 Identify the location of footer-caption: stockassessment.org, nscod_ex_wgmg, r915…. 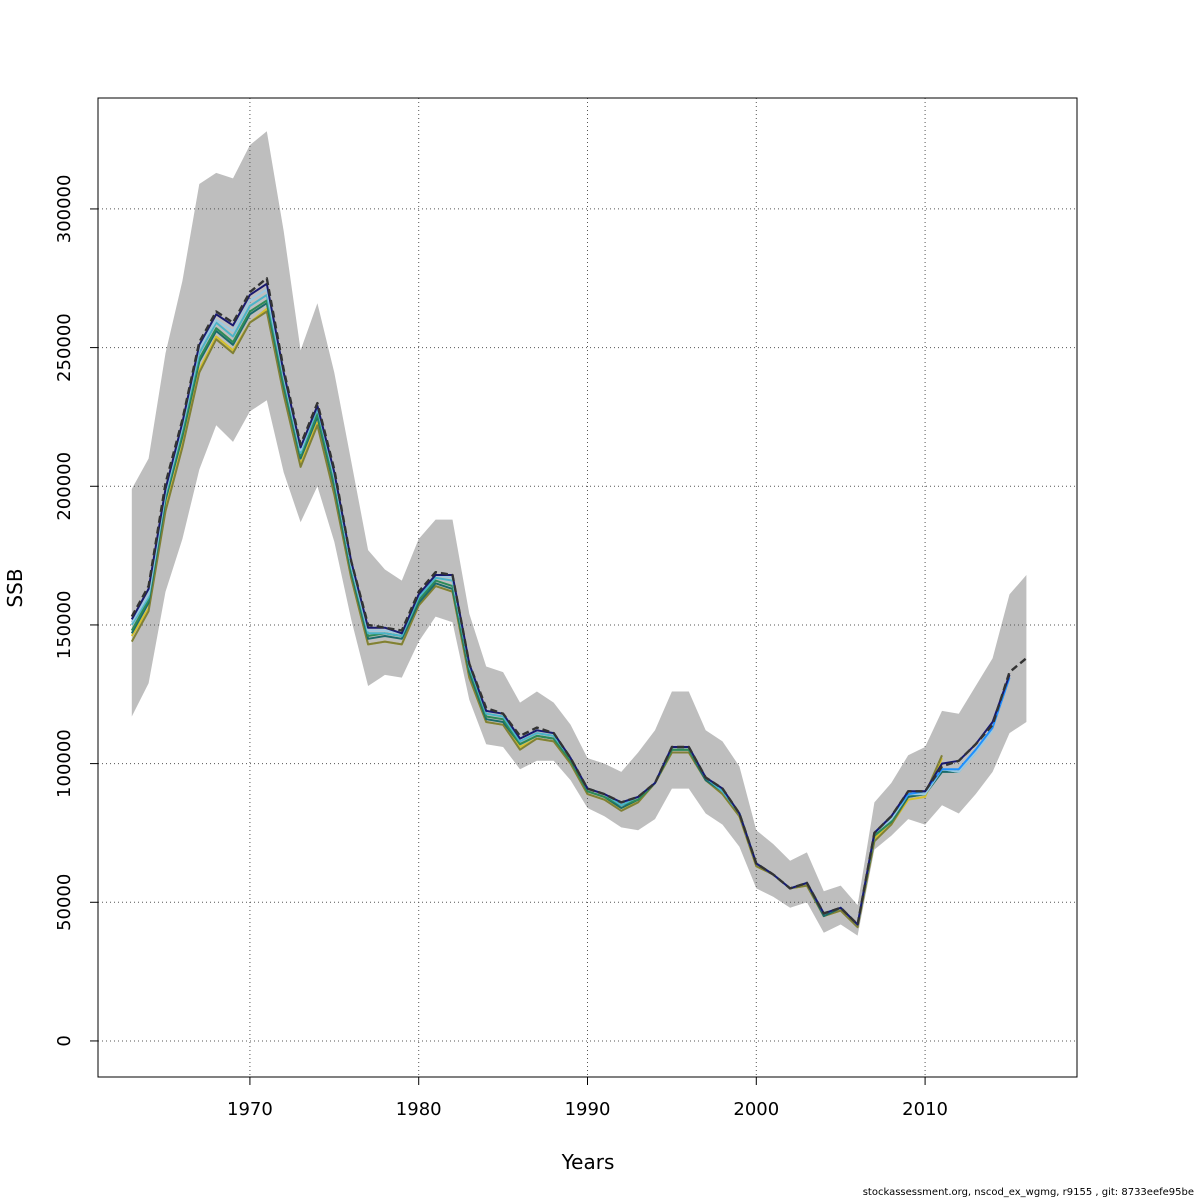
(1028, 1192).